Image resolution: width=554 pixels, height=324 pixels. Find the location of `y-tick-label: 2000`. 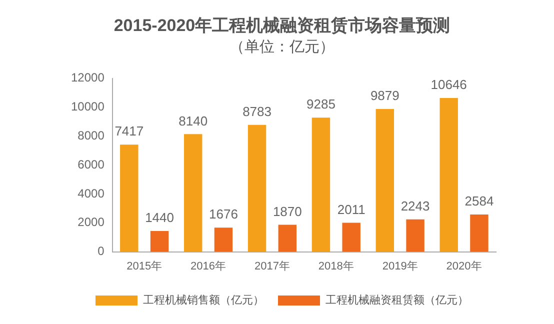

y-tick-label: 2000 is located at coordinates (91, 222).